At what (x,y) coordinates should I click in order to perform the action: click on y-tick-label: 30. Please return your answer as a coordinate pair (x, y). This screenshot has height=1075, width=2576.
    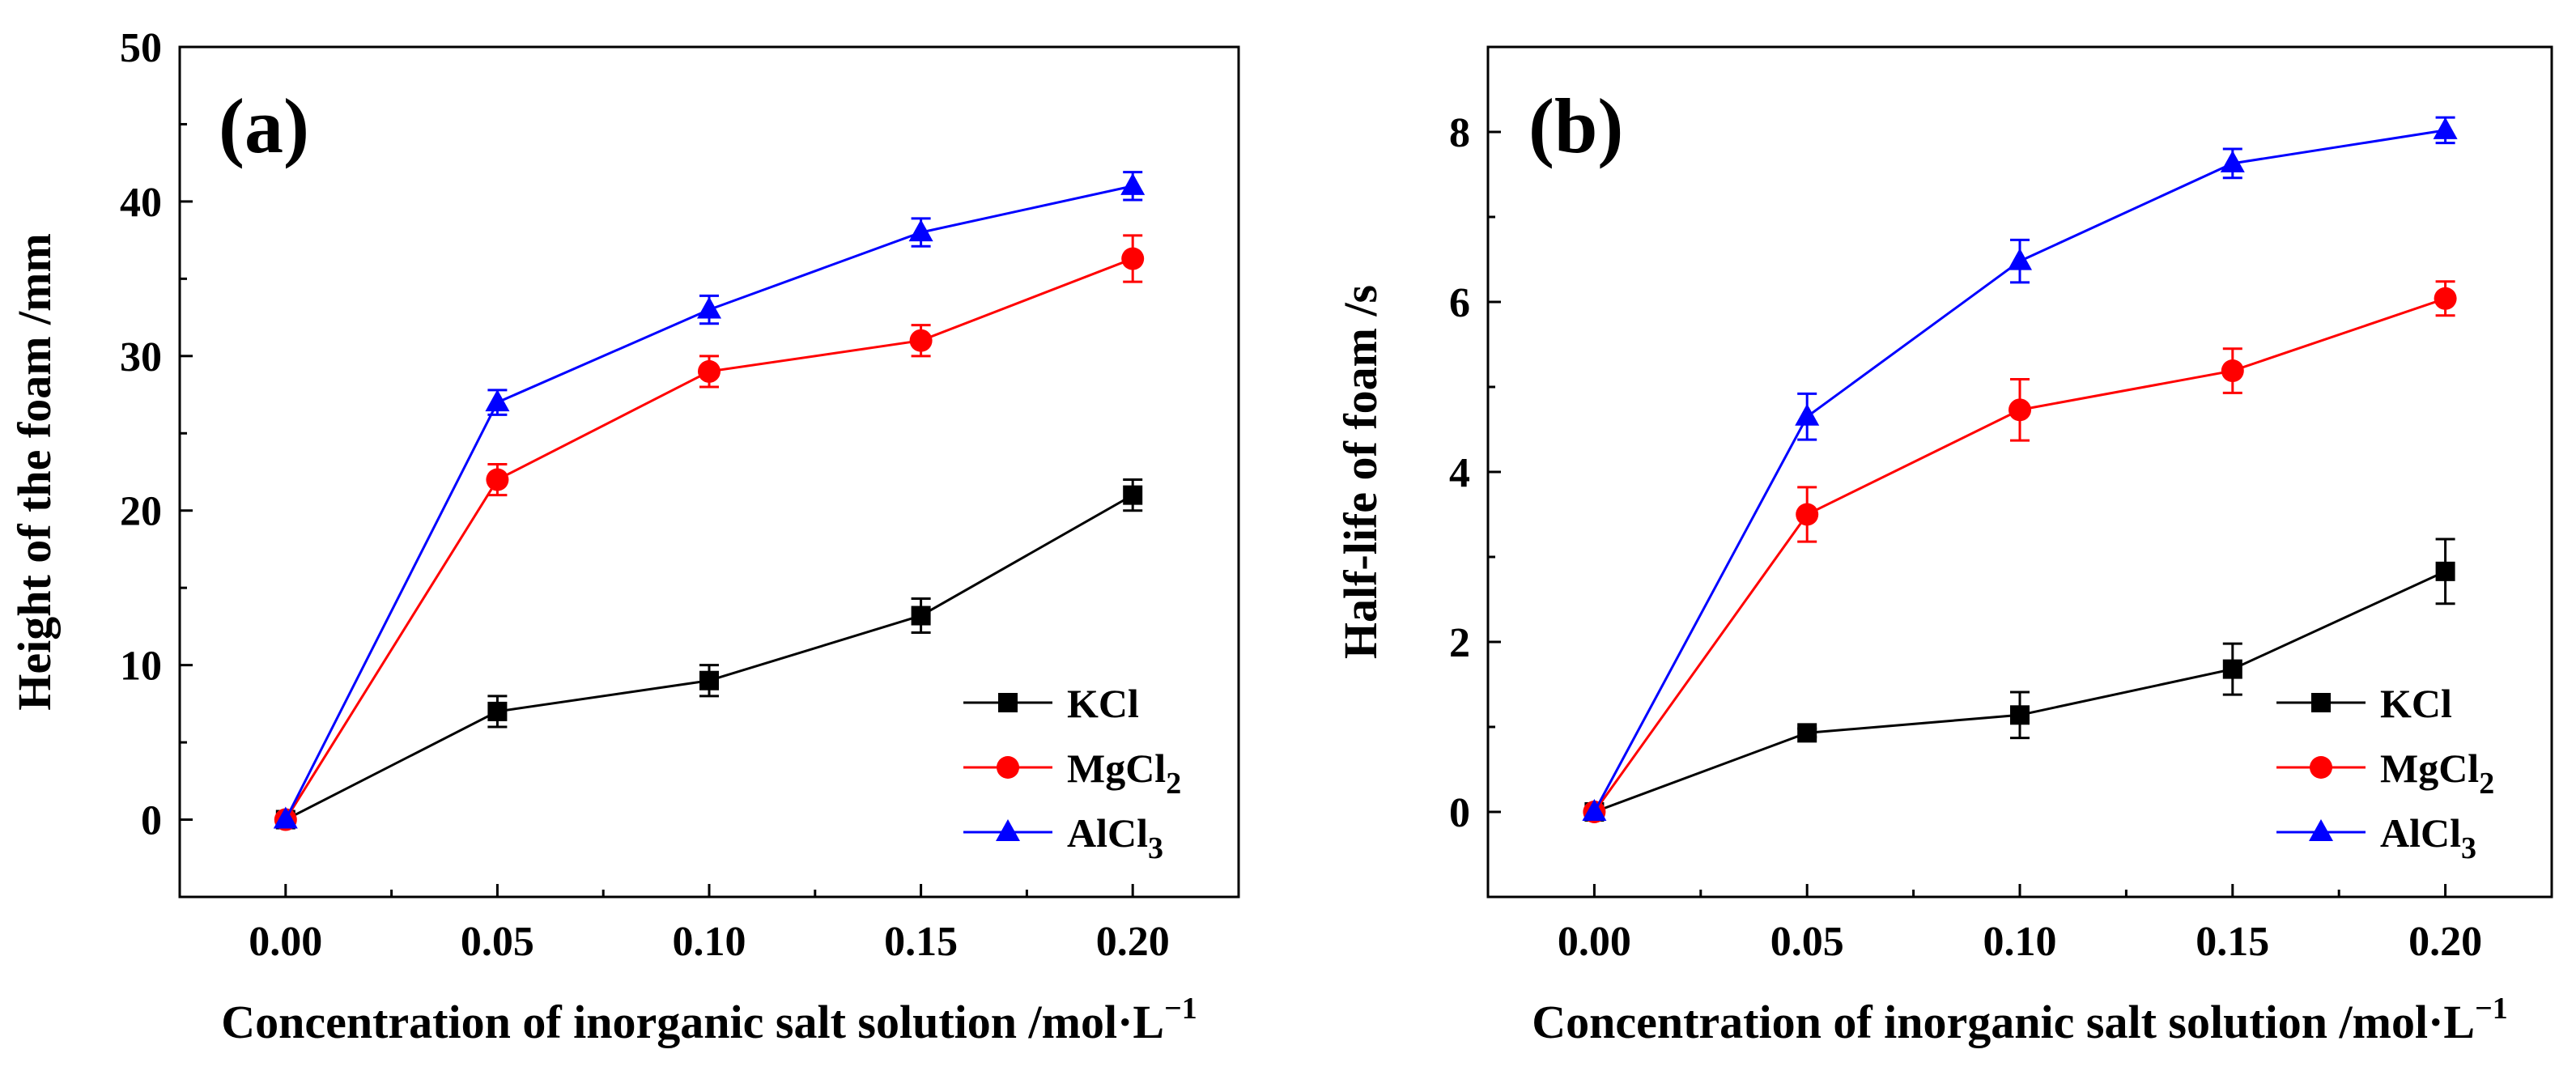
    Looking at the image, I should click on (141, 357).